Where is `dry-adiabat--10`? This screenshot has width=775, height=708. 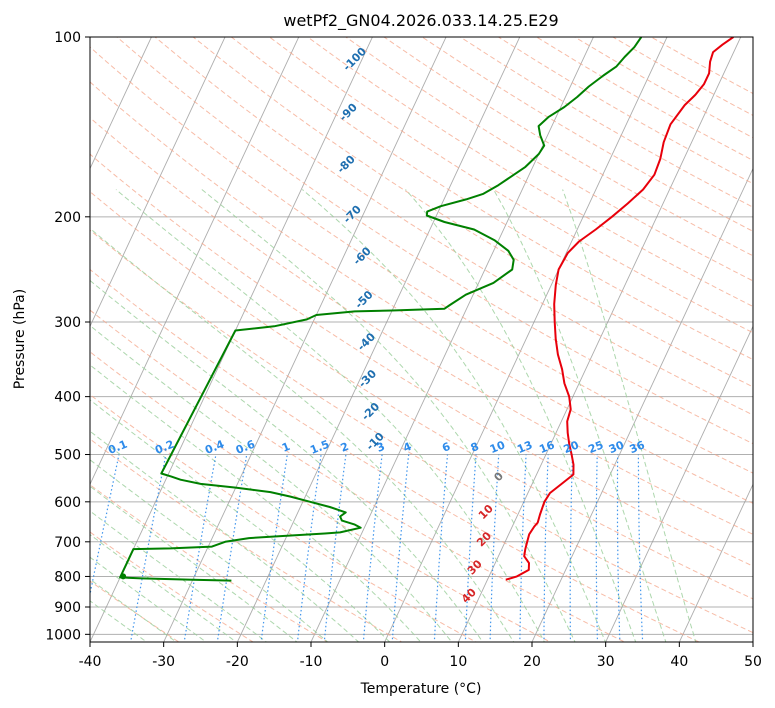
dry-adiabat--10 is located at coordinates (209, 563).